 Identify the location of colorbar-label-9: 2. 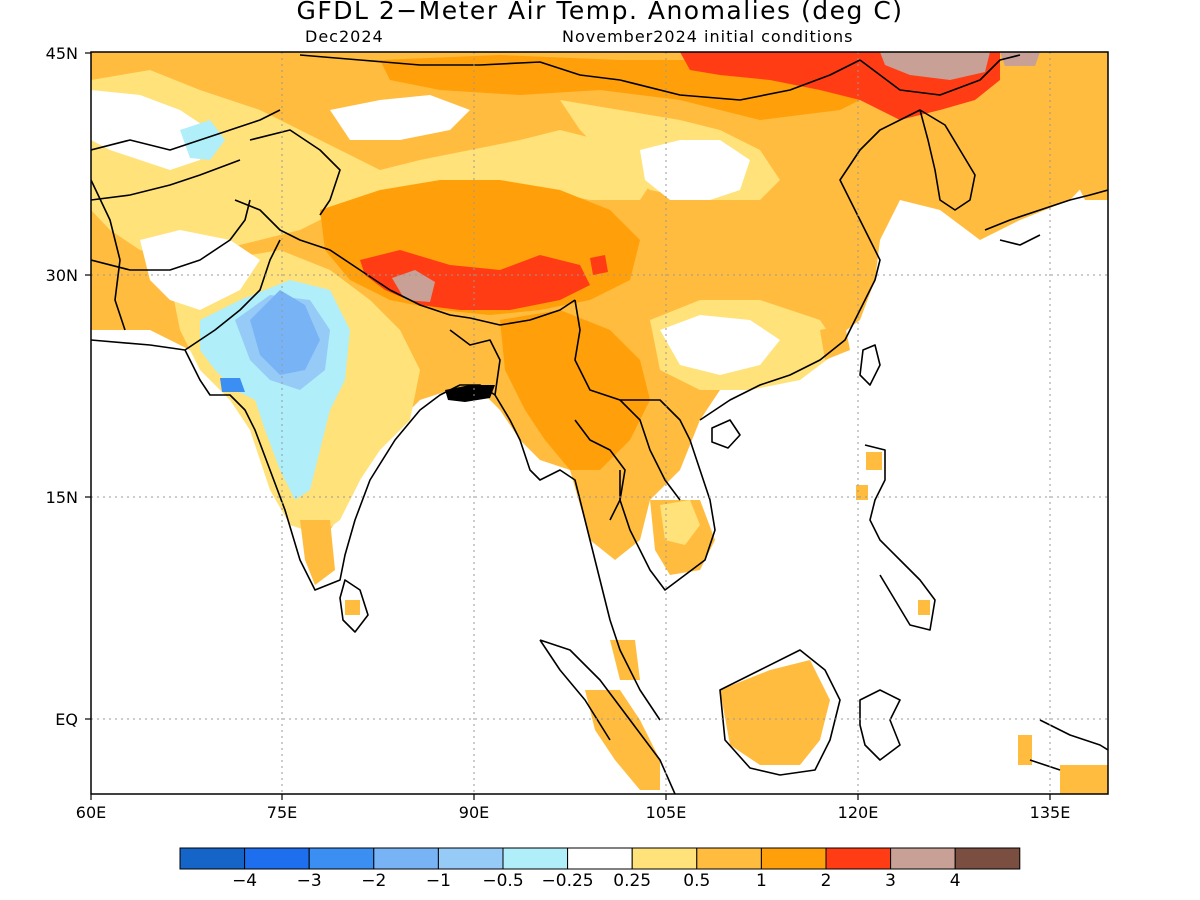
(826, 881).